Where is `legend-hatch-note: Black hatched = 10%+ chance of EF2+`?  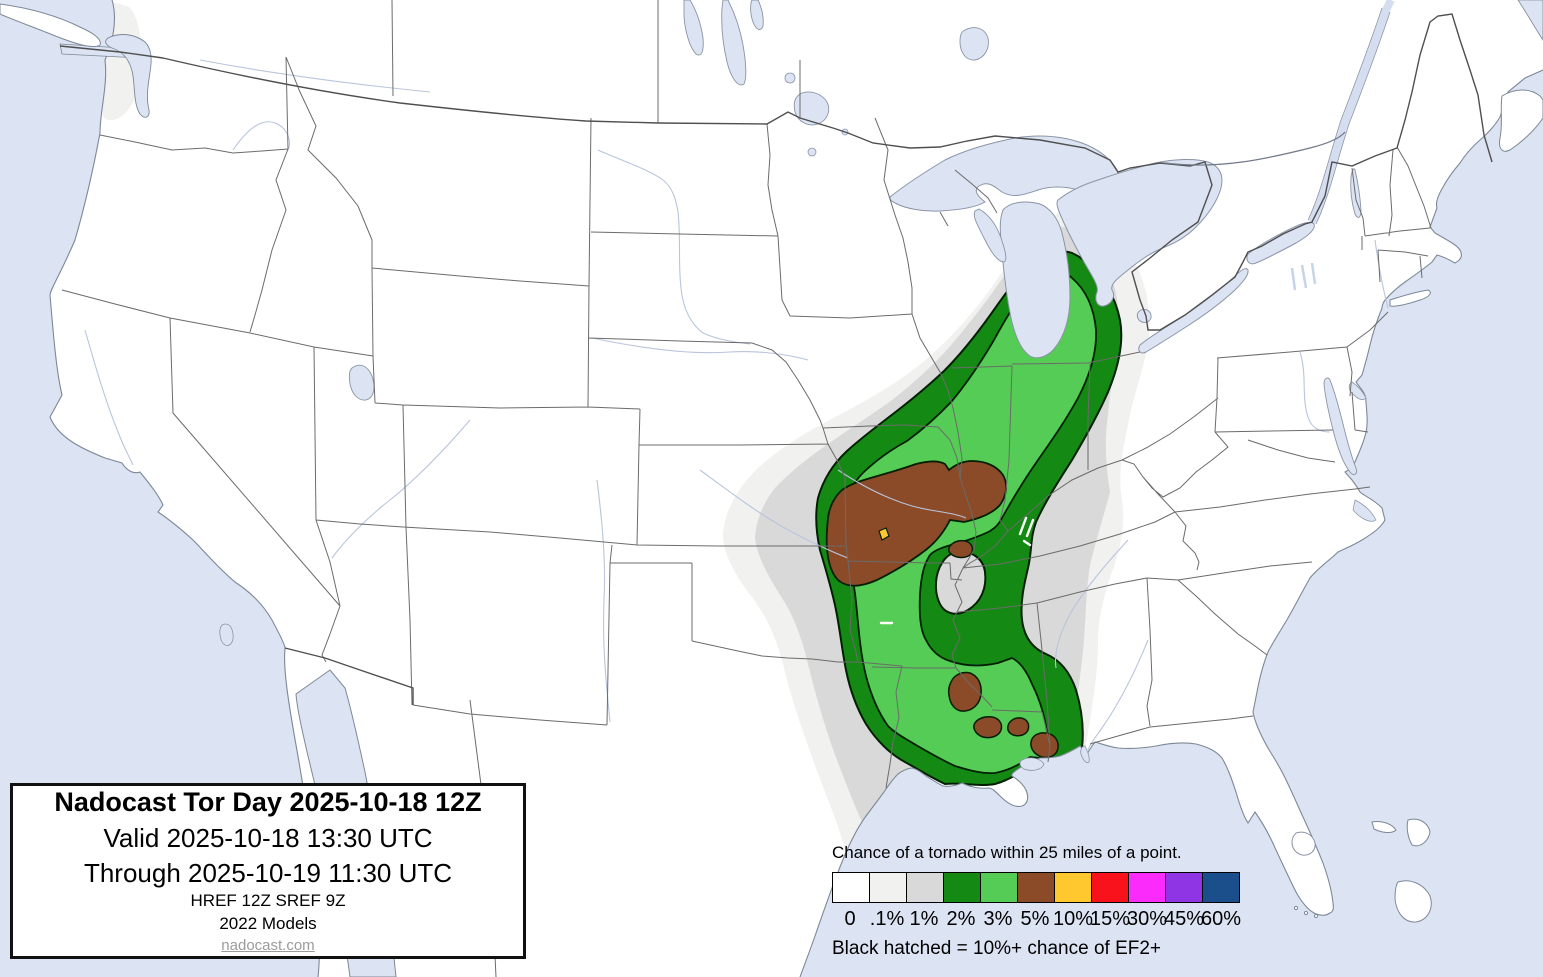 legend-hatch-note: Black hatched = 10%+ chance of EF2+ is located at coordinates (997, 948).